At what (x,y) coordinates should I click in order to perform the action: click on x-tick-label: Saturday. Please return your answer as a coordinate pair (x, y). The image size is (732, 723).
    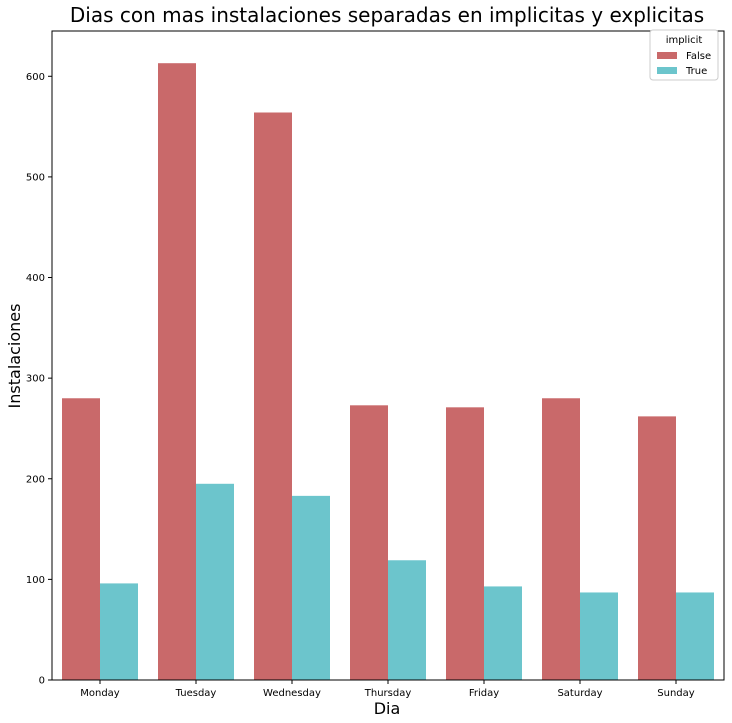
    Looking at the image, I should click on (579, 693).